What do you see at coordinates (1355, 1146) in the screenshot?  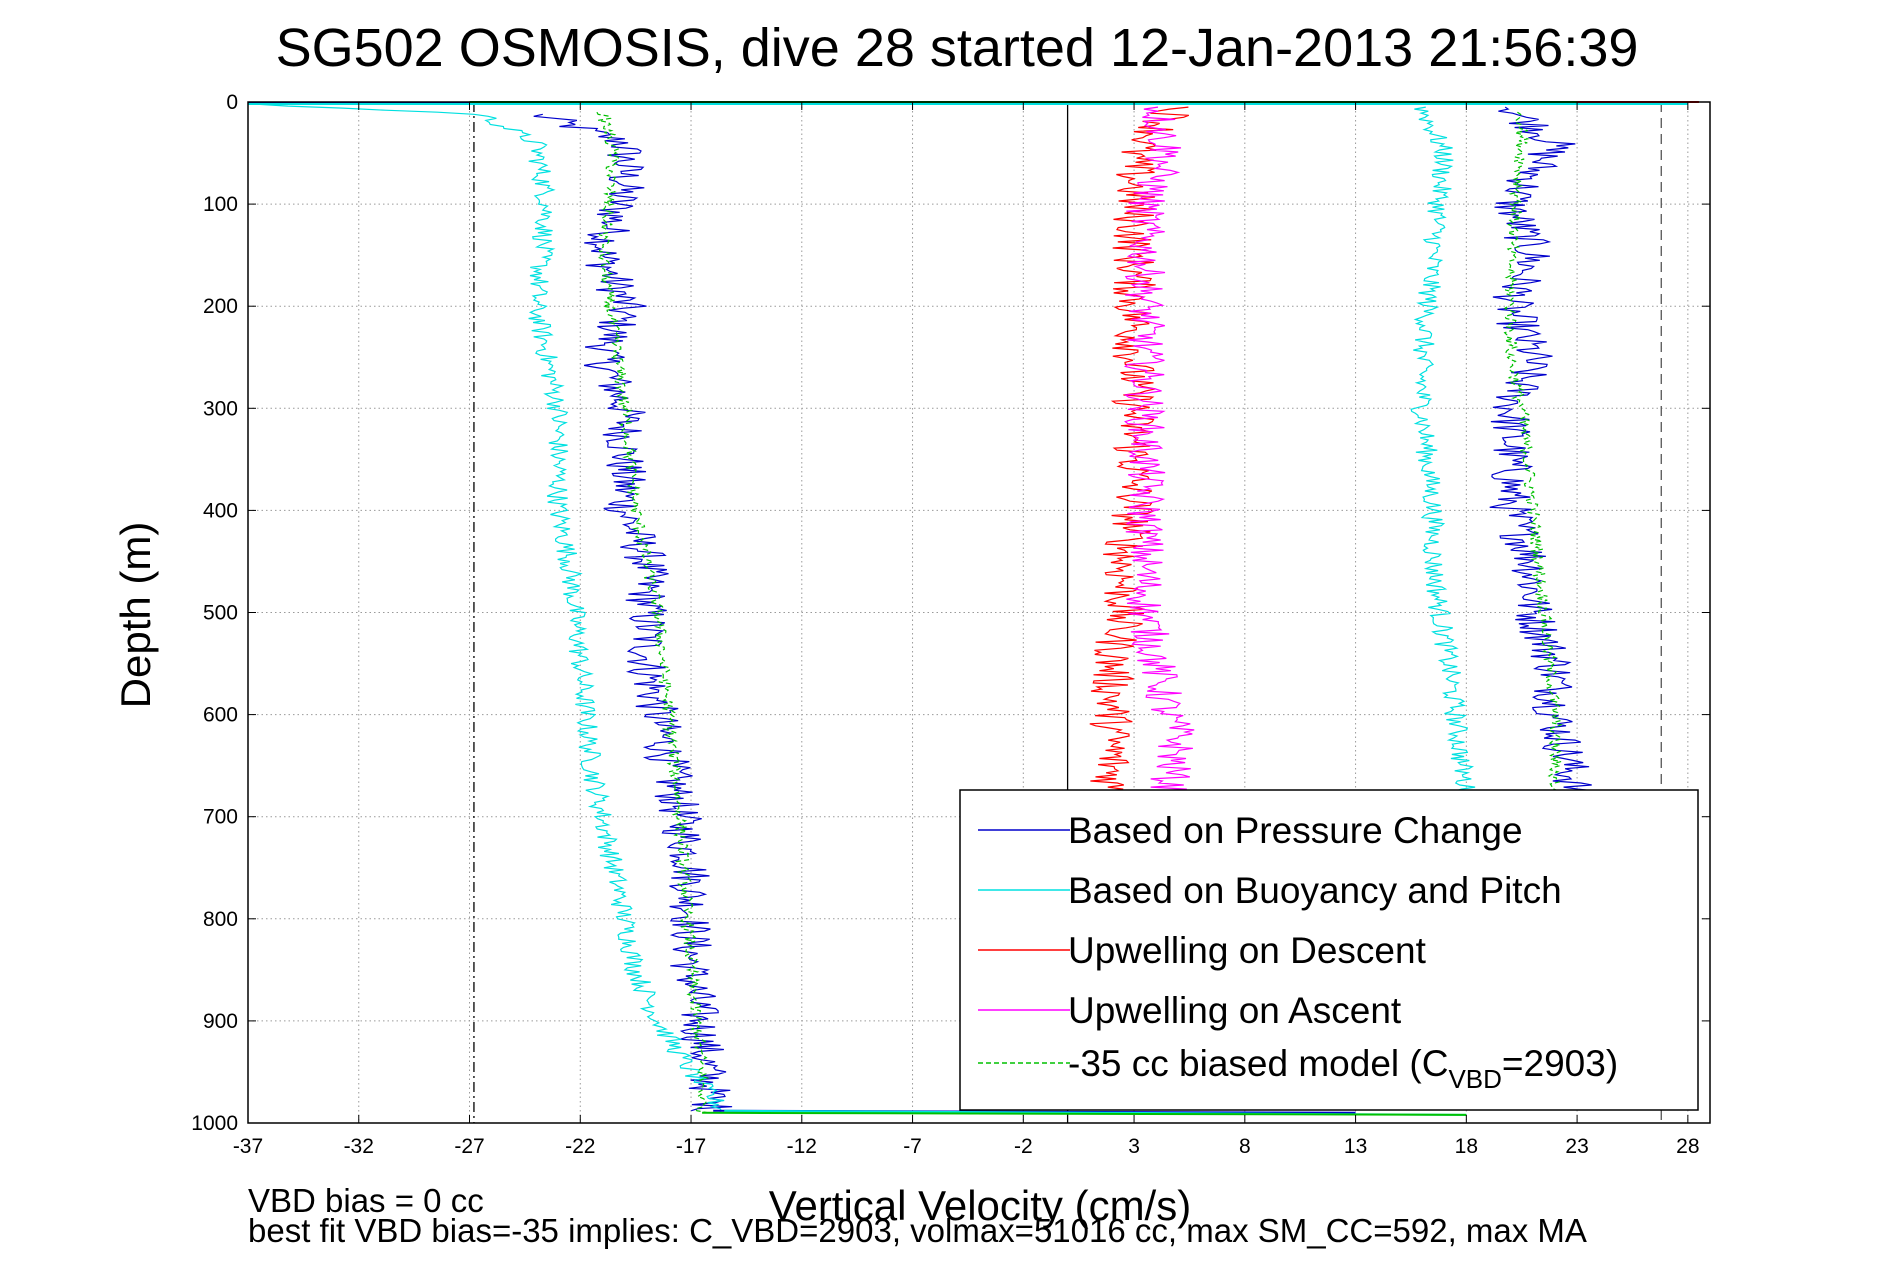 I see `x-tick-label: 13` at bounding box center [1355, 1146].